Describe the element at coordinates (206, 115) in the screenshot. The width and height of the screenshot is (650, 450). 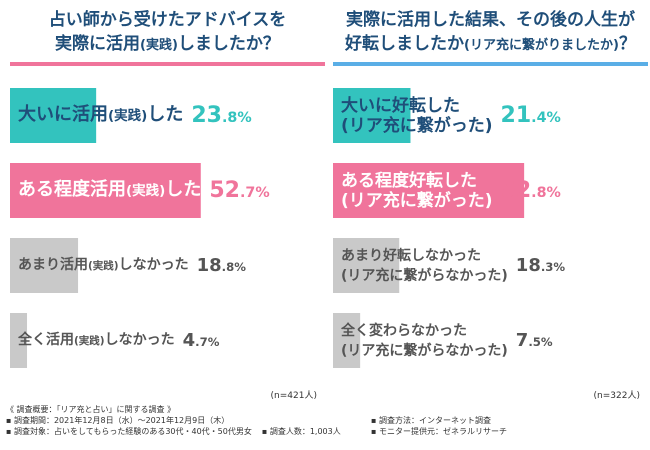
I see `value-label-int: 23` at that location.